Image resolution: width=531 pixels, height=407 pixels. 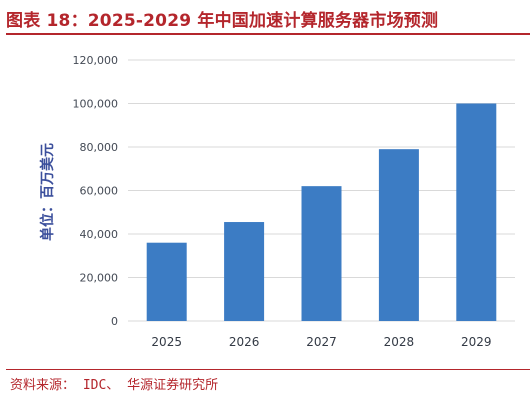 I want to click on y-tick-label: 100,000, so click(x=96, y=104).